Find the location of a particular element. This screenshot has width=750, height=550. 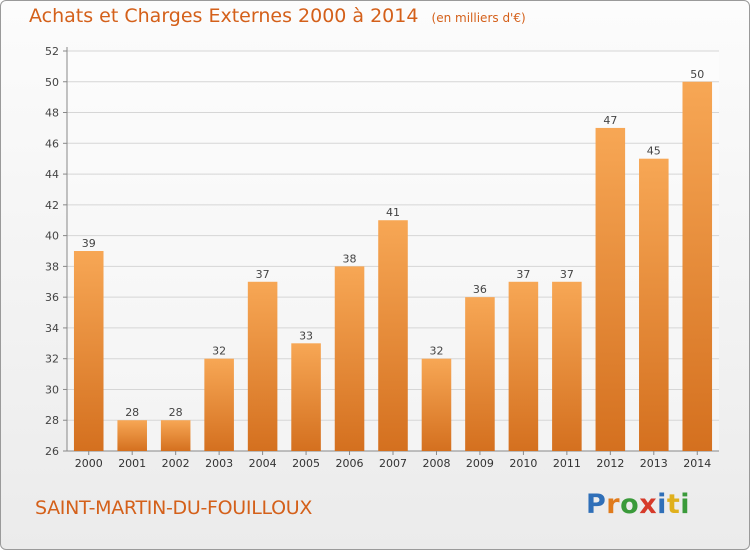

y-tick-label: 34 is located at coordinates (52, 328).